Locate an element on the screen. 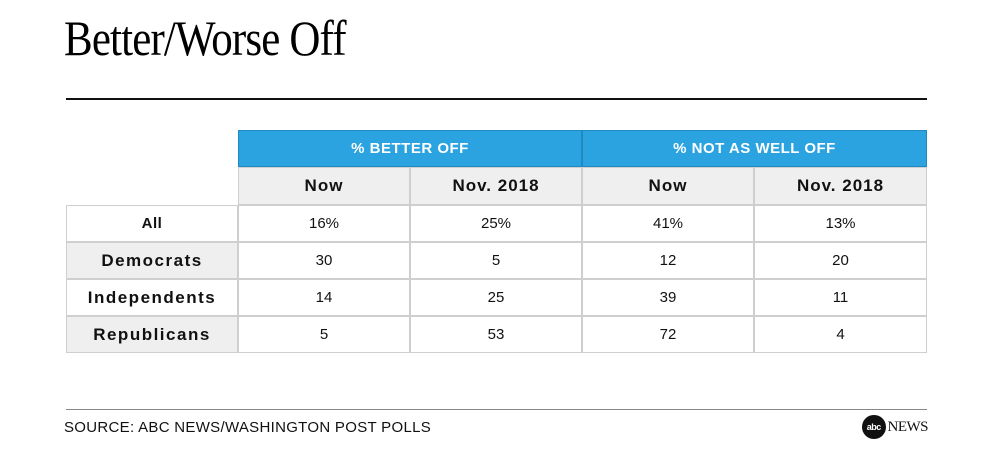 This screenshot has width=992, height=458. row-label: All is located at coordinates (152, 223).